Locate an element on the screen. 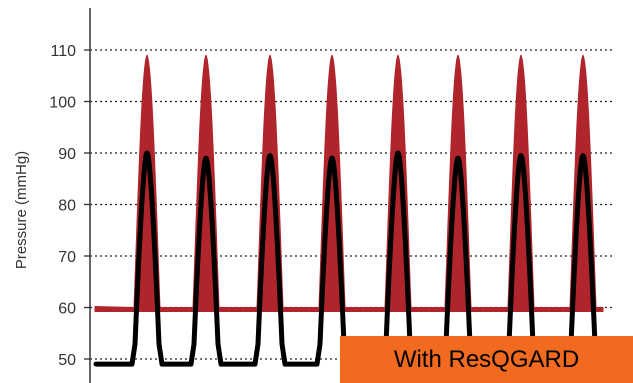 Image resolution: width=633 pixels, height=383 pixels. y-tick-label-90: 90 is located at coordinates (67, 154).